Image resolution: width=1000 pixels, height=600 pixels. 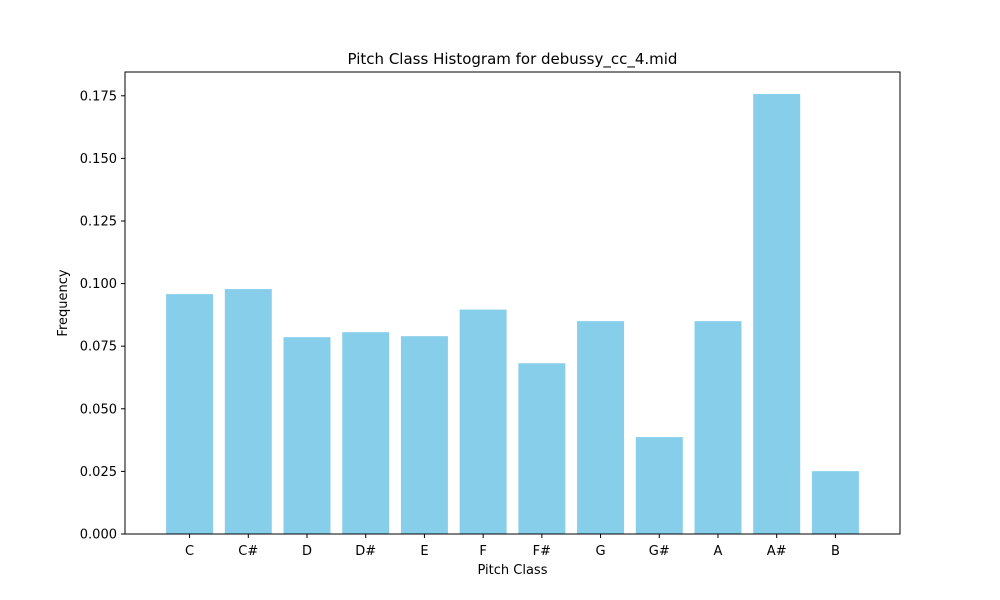 What do you see at coordinates (98, 96) in the screenshot?
I see `y-tick-label: 0.175` at bounding box center [98, 96].